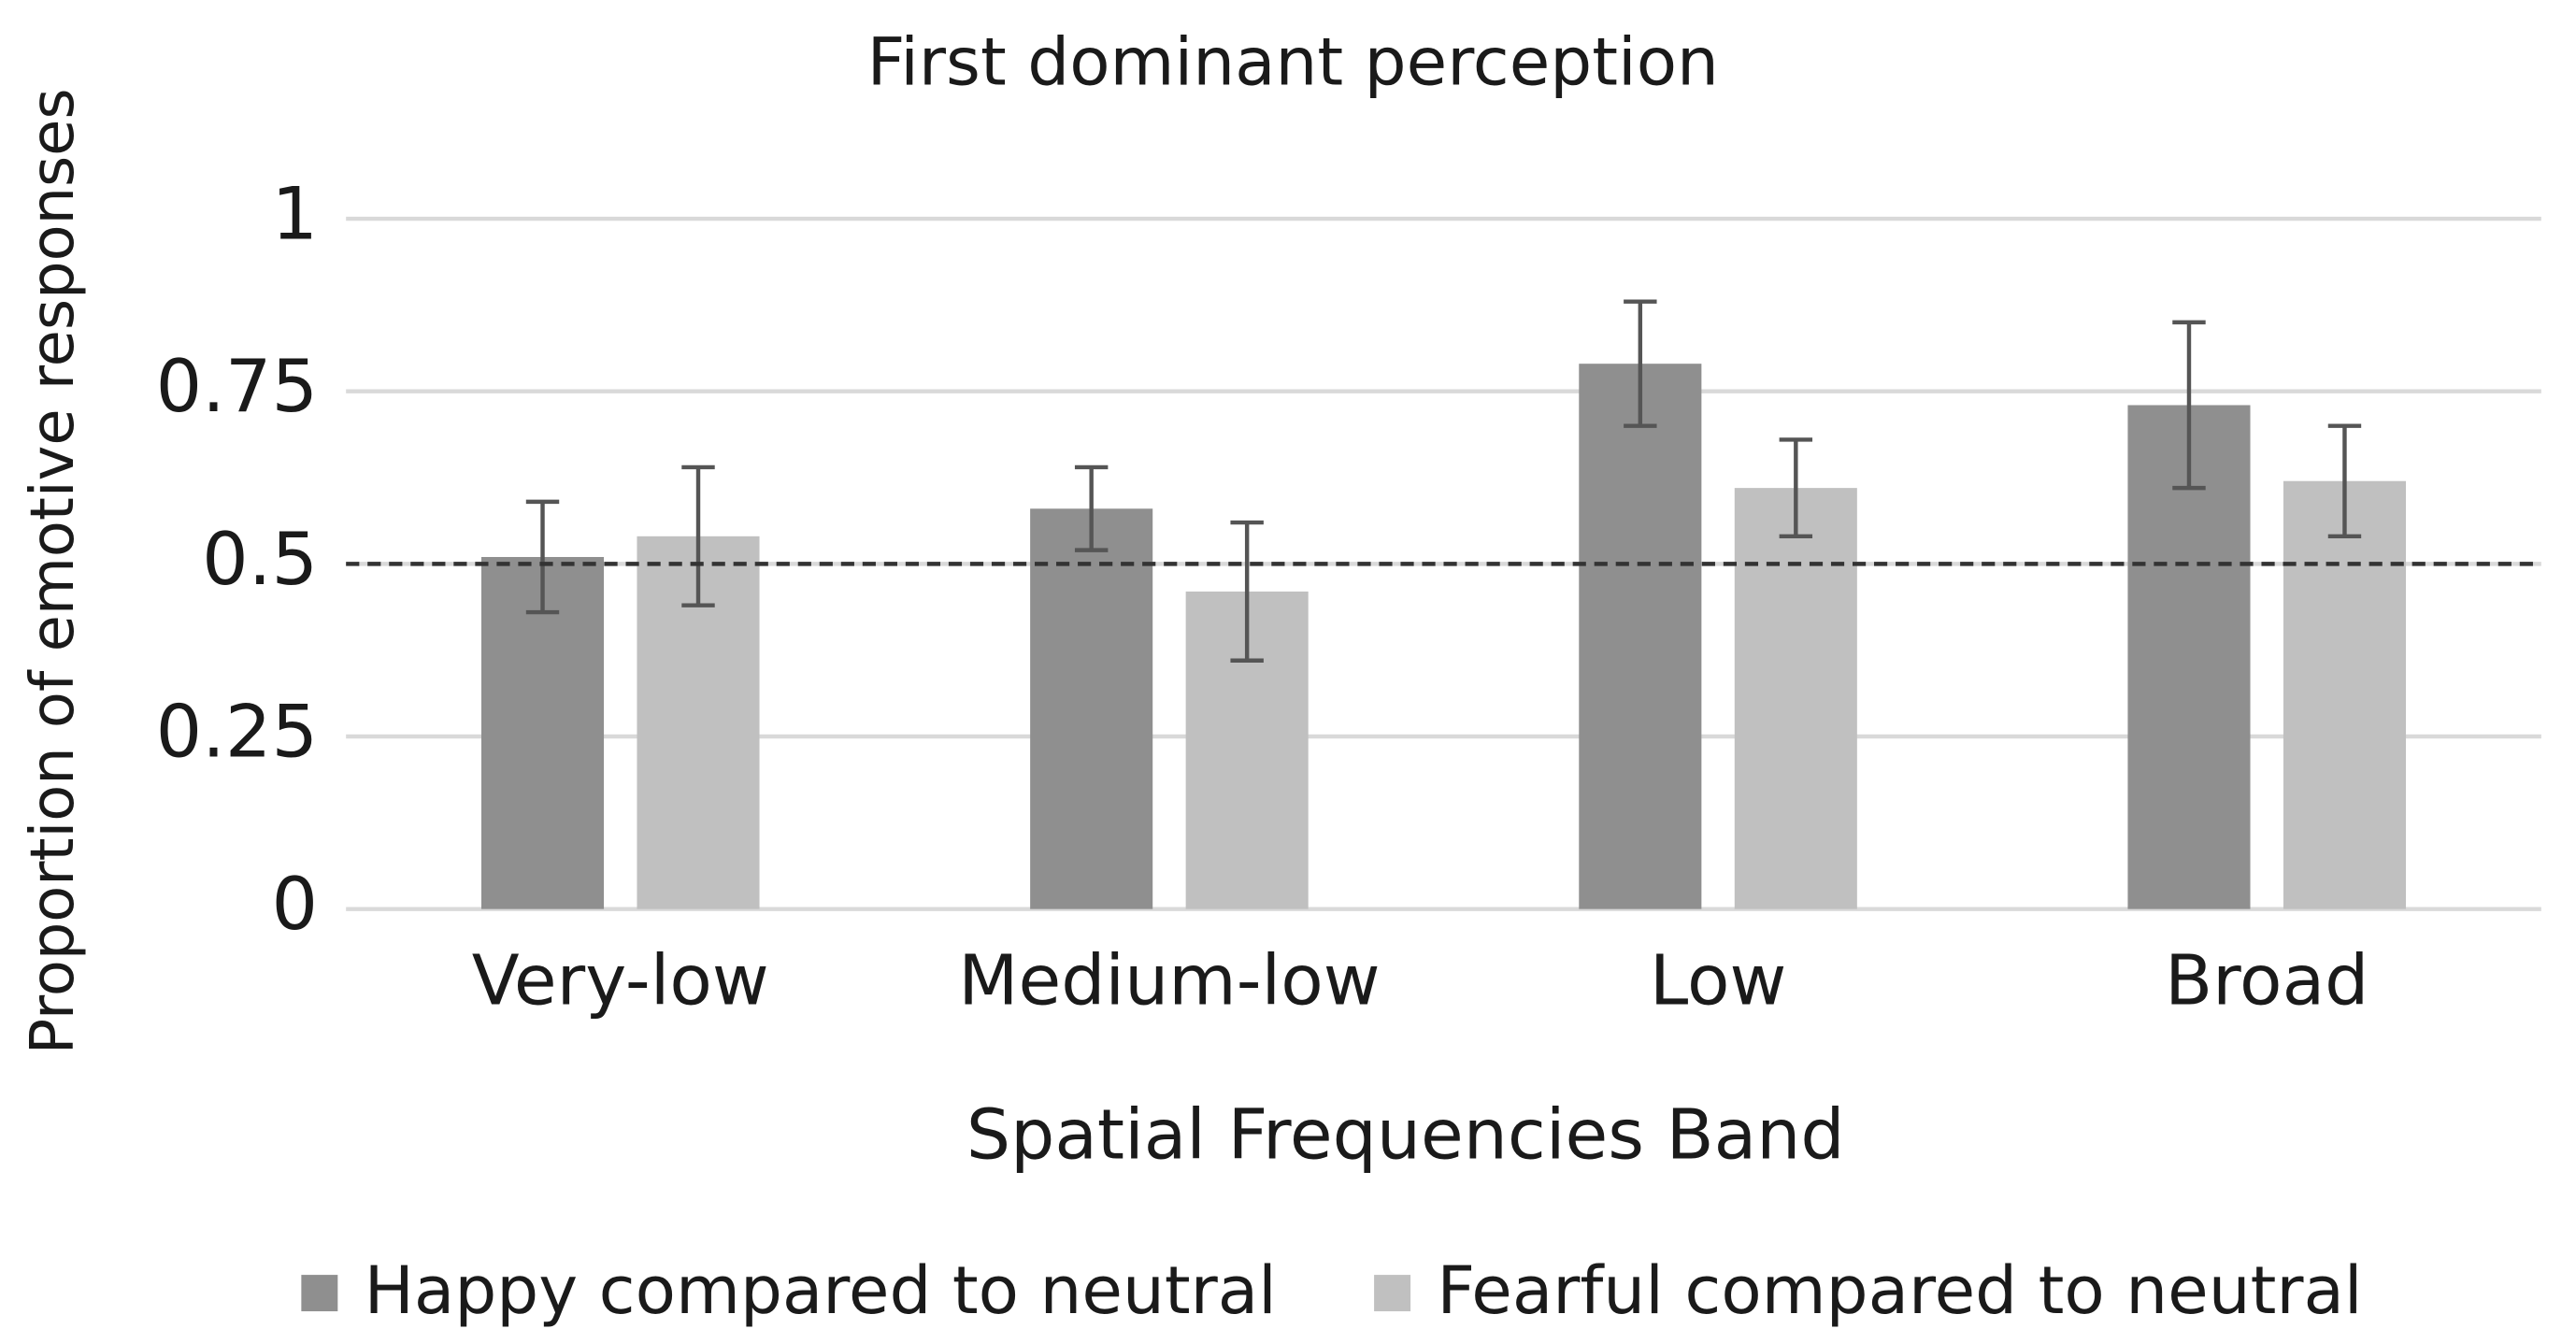 Image resolution: width=2576 pixels, height=1343 pixels. Describe the element at coordinates (821, 1290) in the screenshot. I see `legend-label: Happy compared to neutral` at that location.